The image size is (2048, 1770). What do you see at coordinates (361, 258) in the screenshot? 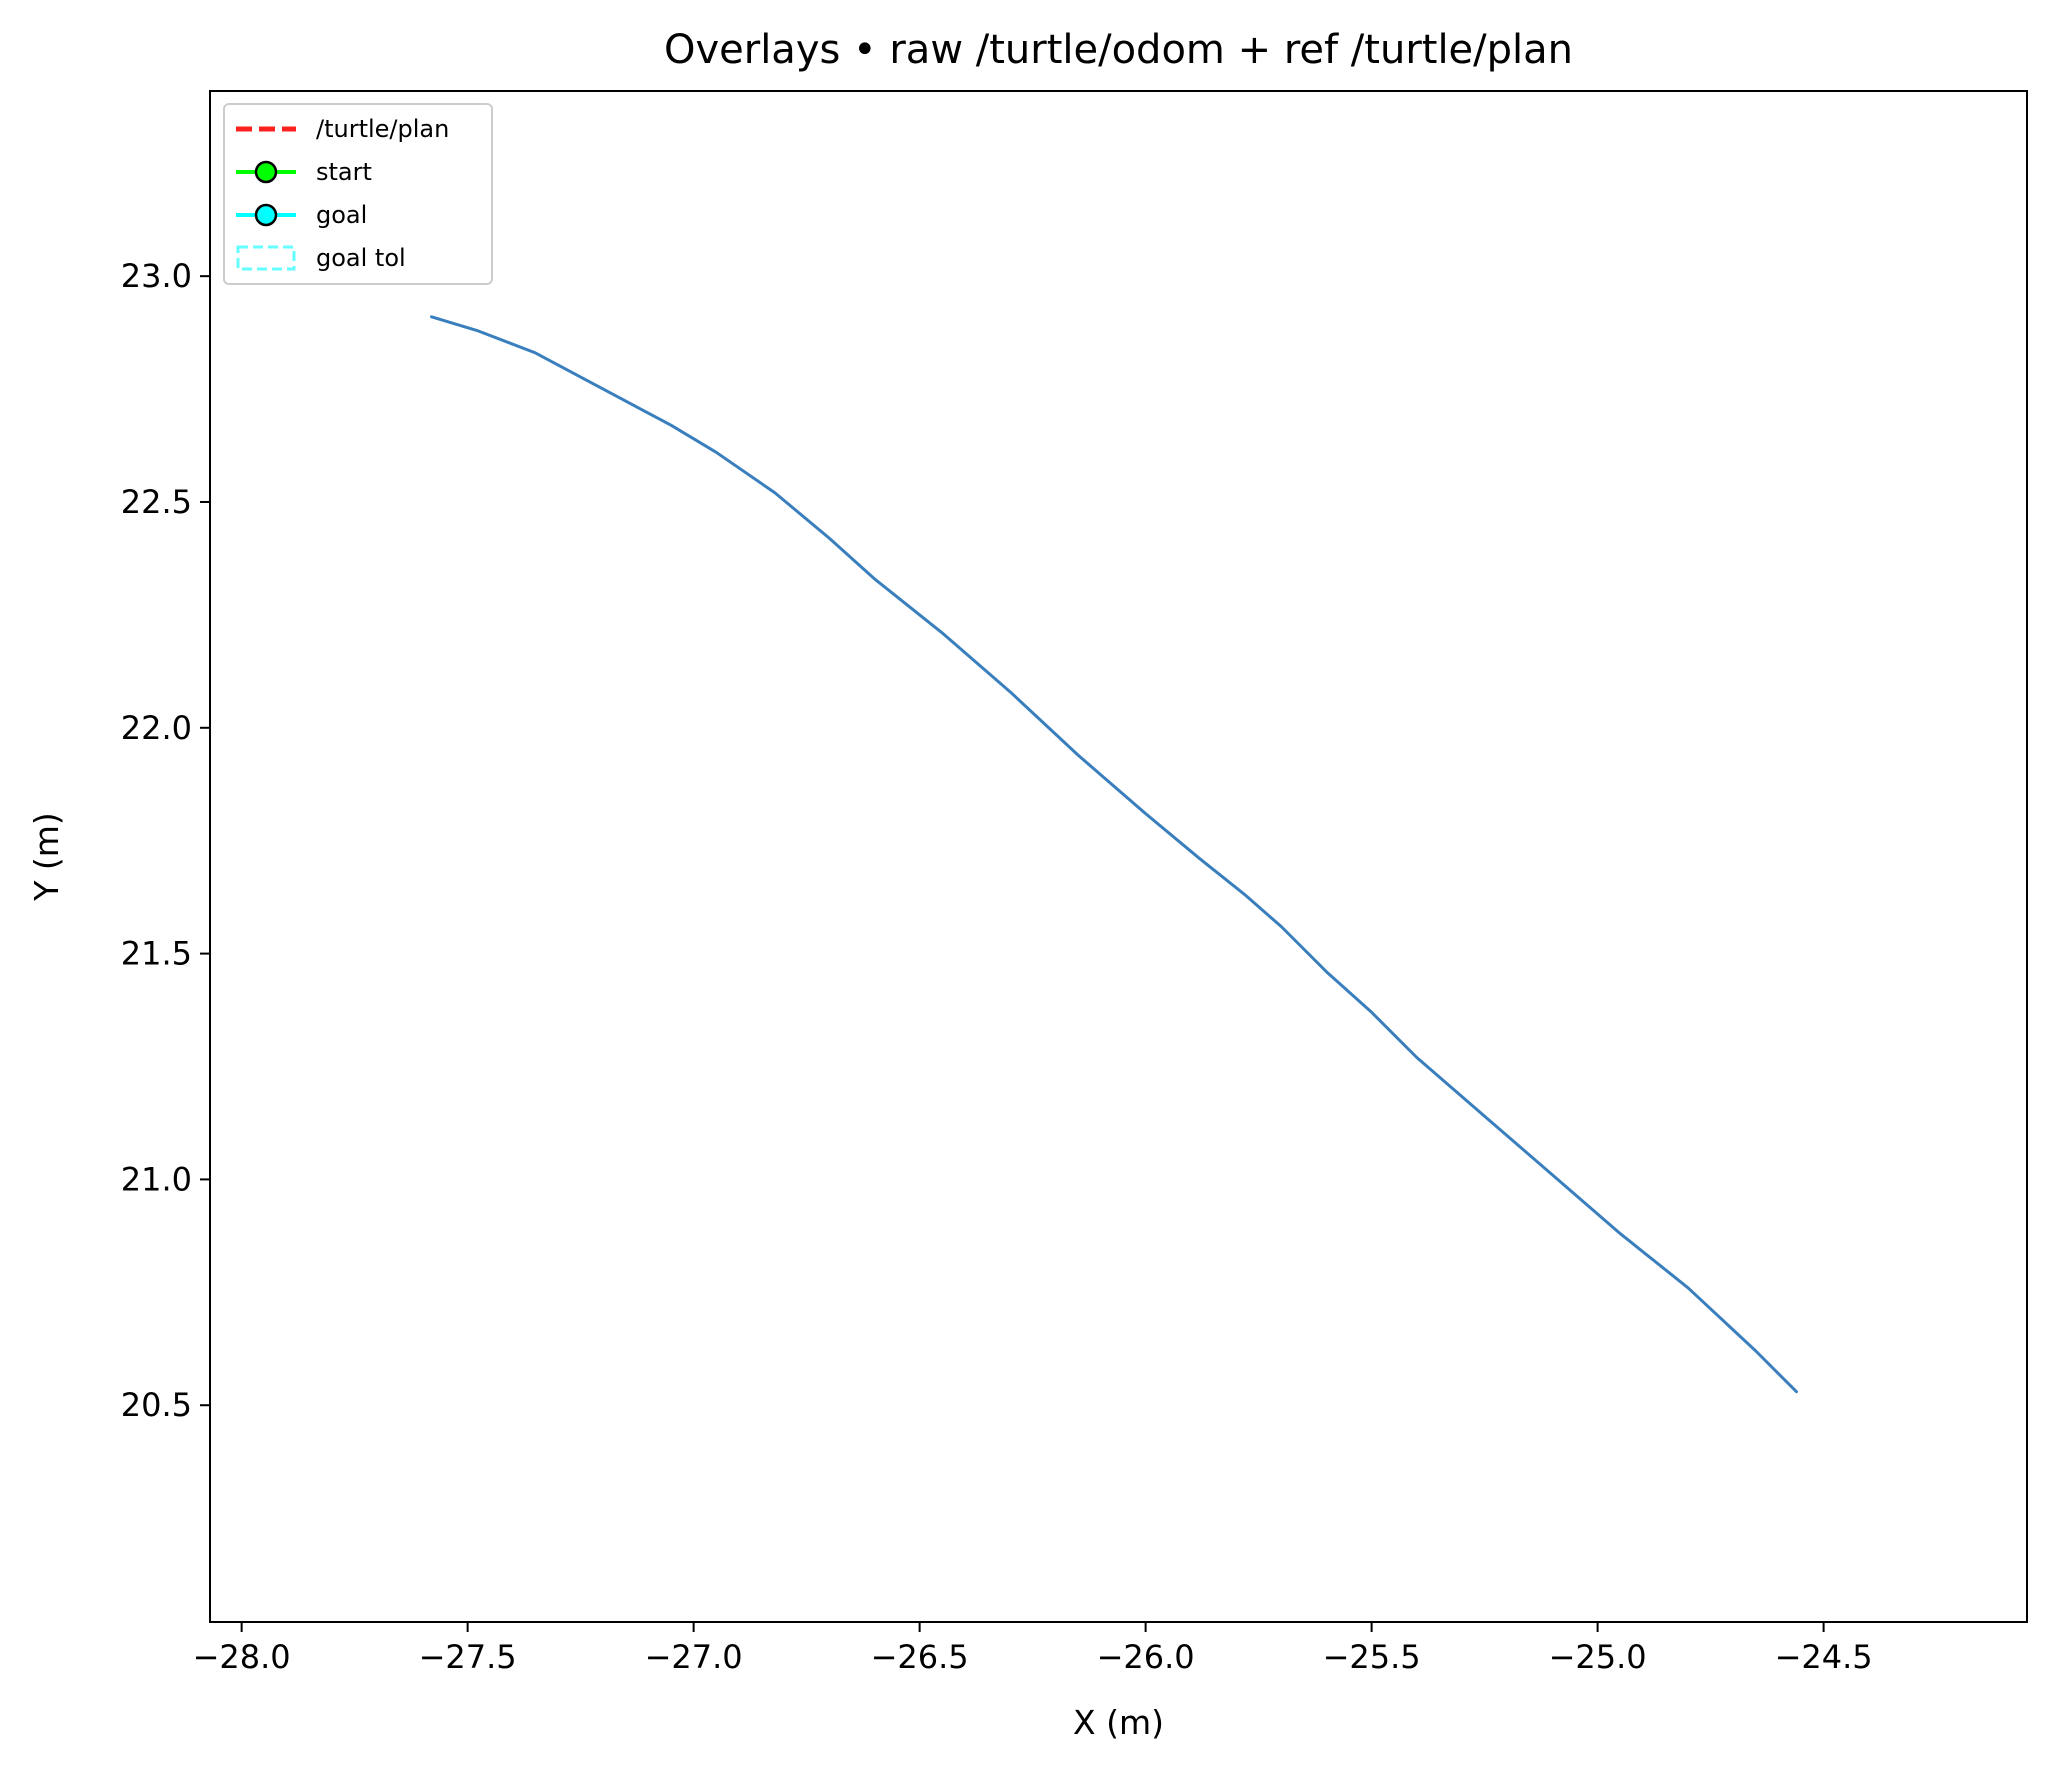
I see `legend-label-goal-tol: goal tol` at bounding box center [361, 258].